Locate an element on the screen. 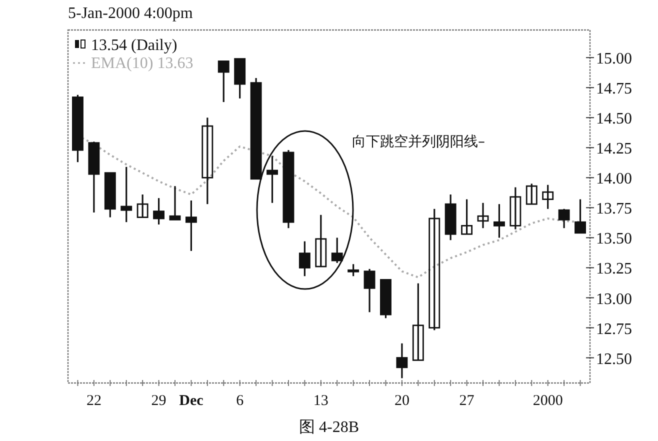 This screenshot has height=441, width=658. y-tick-label: 13.25 is located at coordinates (614, 269).